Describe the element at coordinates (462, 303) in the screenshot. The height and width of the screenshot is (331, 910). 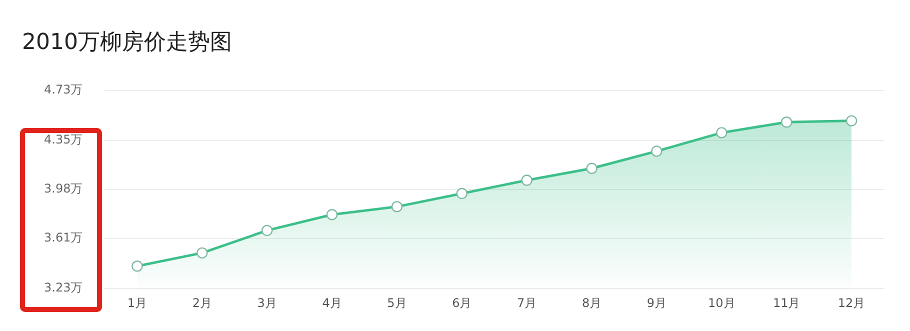
I see `x-tick-label: 6月` at that location.